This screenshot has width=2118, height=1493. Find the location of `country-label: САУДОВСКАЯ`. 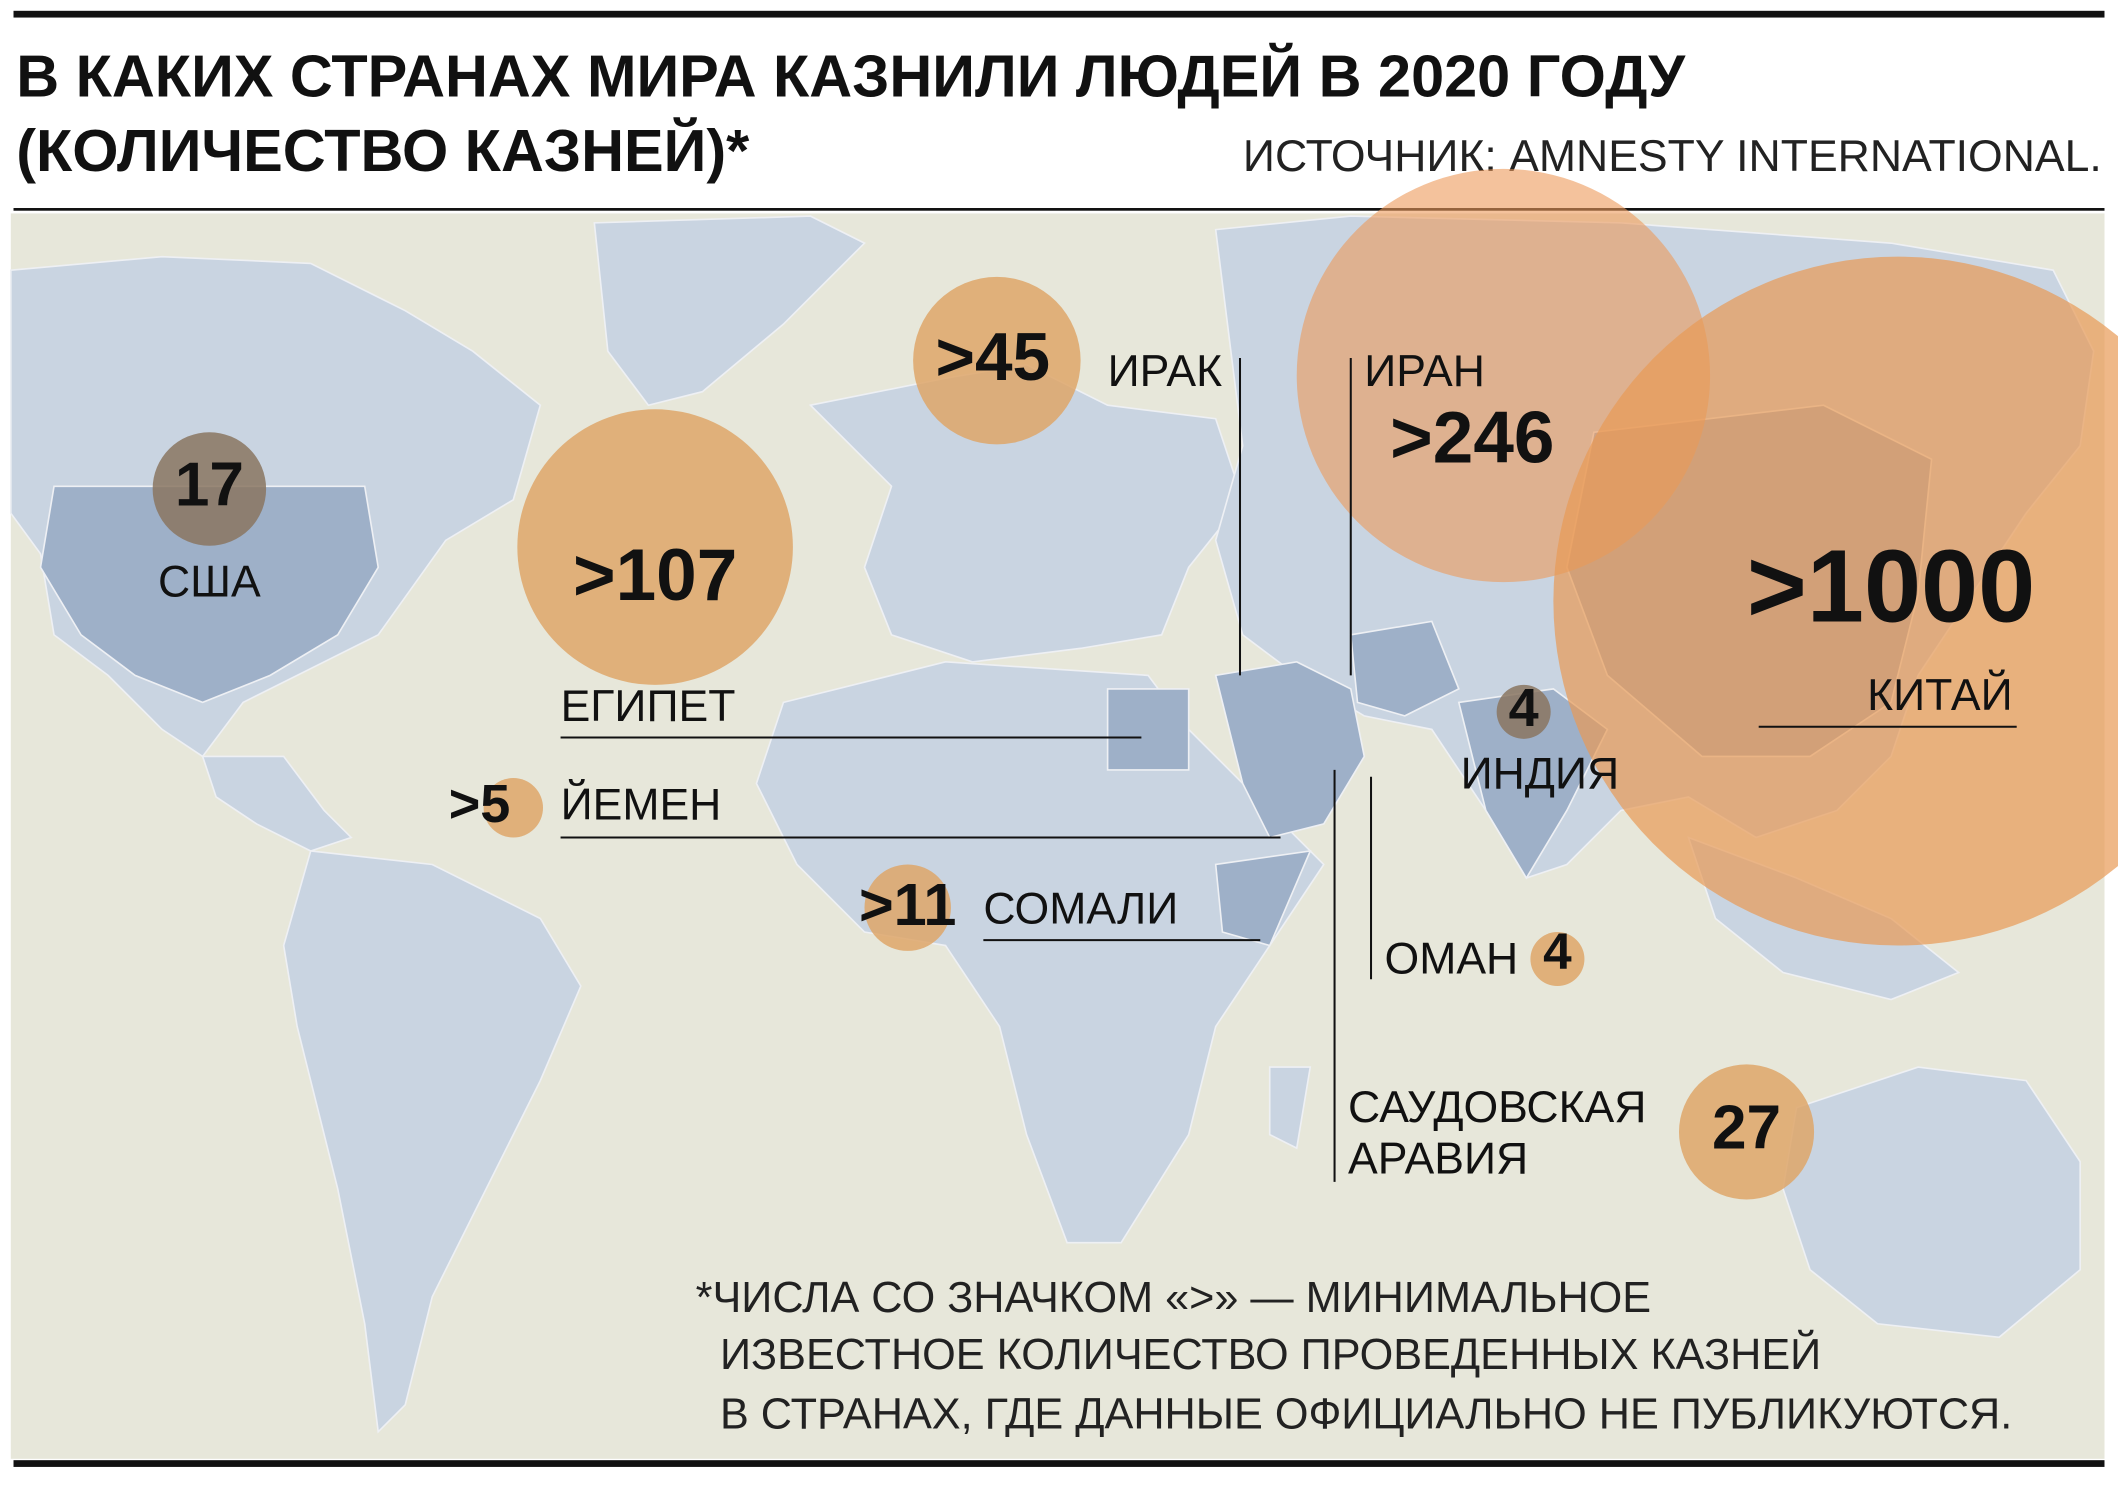

country-label: САУДОВСКАЯ is located at coordinates (1497, 1107).